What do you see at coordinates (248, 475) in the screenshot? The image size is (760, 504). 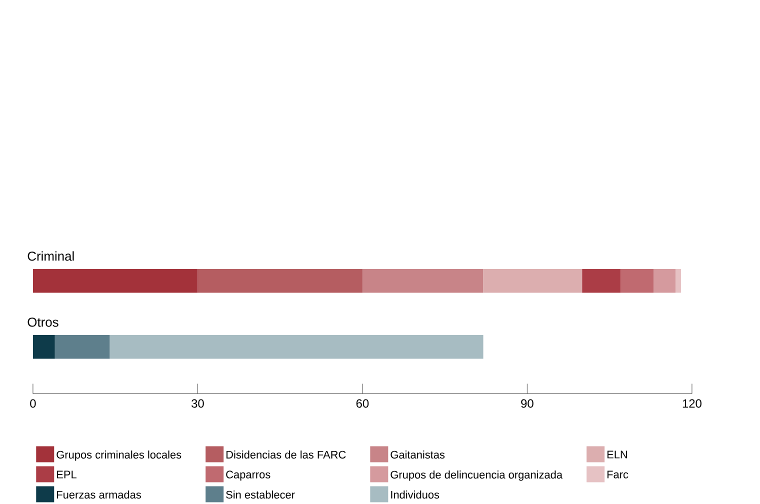 I see `legend-label: Caparros` at bounding box center [248, 475].